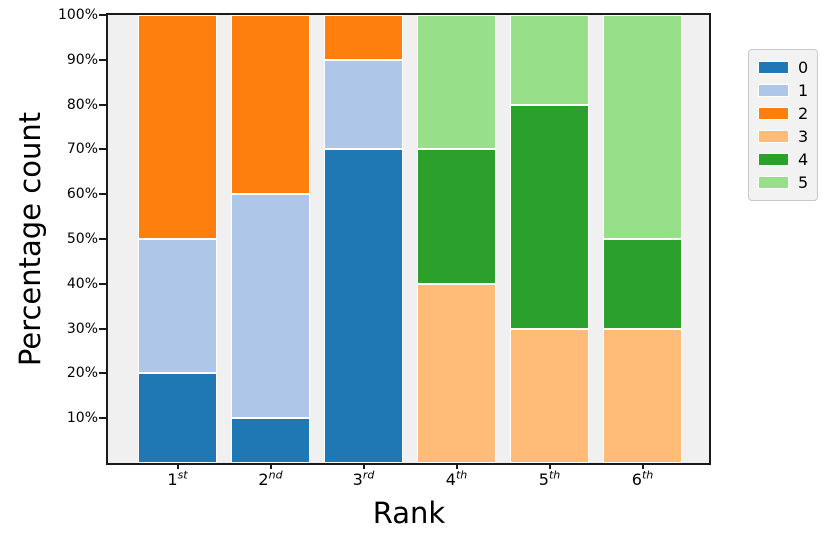 The width and height of the screenshot is (830, 545). Describe the element at coordinates (82, 283) in the screenshot. I see `y-tick-label-40: 40%` at that location.